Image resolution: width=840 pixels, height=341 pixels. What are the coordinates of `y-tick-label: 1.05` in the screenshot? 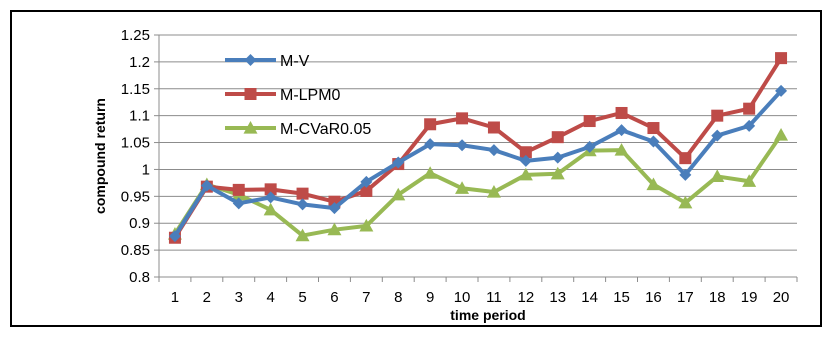 It's located at (135, 143).